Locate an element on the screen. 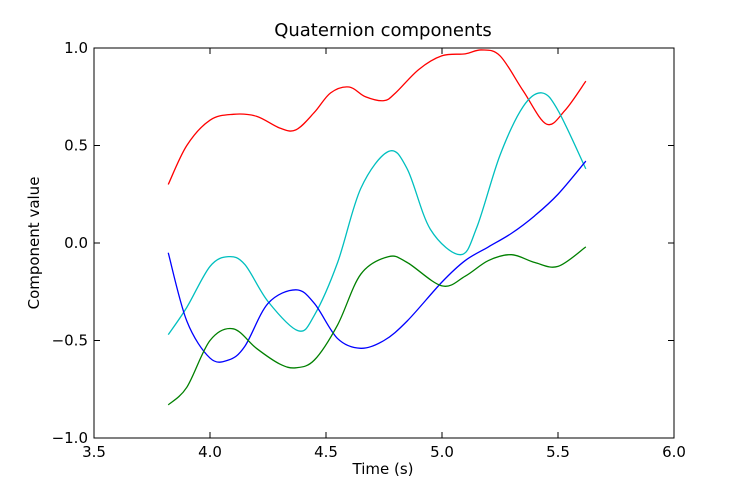 Image resolution: width=748 pixels, height=487 pixels. y-tick-label: 0.5 is located at coordinates (76, 146).